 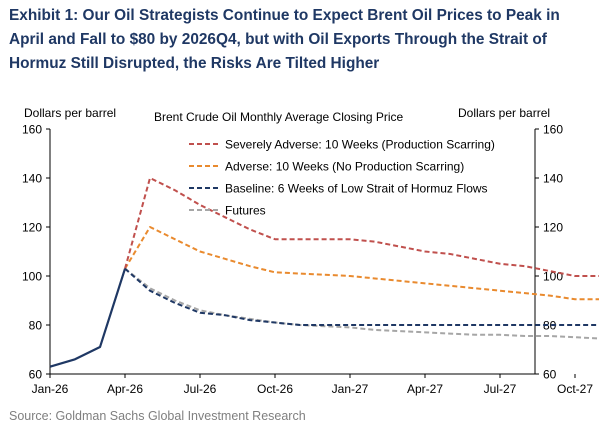 I want to click on y-tick-label-left: 60, so click(x=36, y=375).